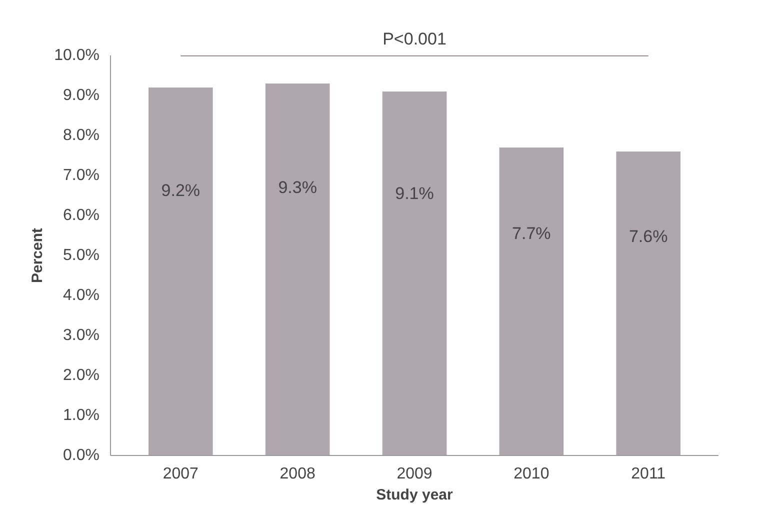 The height and width of the screenshot is (506, 758). I want to click on data-label: 7.7%, so click(531, 234).